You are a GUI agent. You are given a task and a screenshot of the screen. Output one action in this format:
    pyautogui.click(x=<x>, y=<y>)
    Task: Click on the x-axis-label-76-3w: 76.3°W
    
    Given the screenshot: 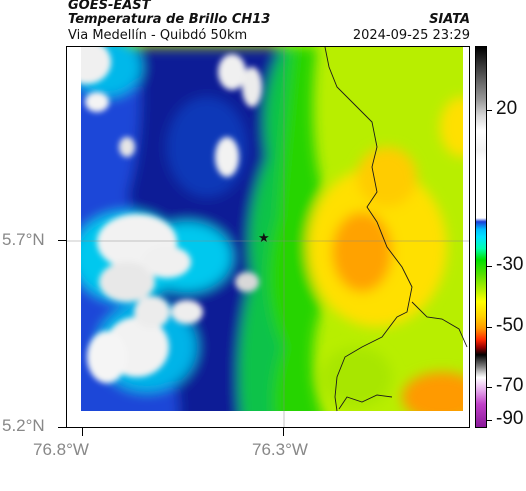 What is the action you would take?
    pyautogui.click(x=280, y=449)
    